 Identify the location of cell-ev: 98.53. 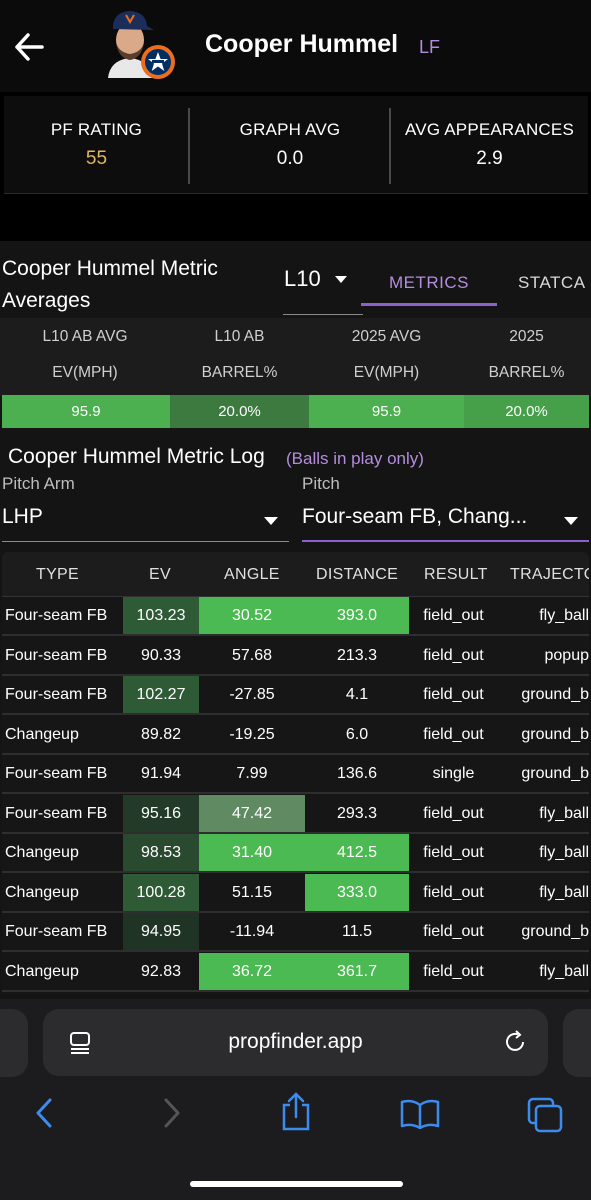
(161, 852).